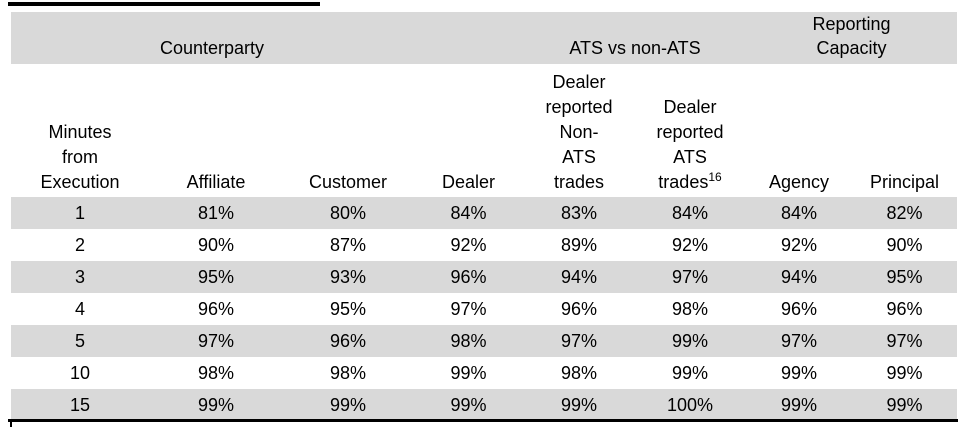 Image resolution: width=970 pixels, height=427 pixels. What do you see at coordinates (348, 372) in the screenshot?
I see `cell-customer: 98%` at bounding box center [348, 372].